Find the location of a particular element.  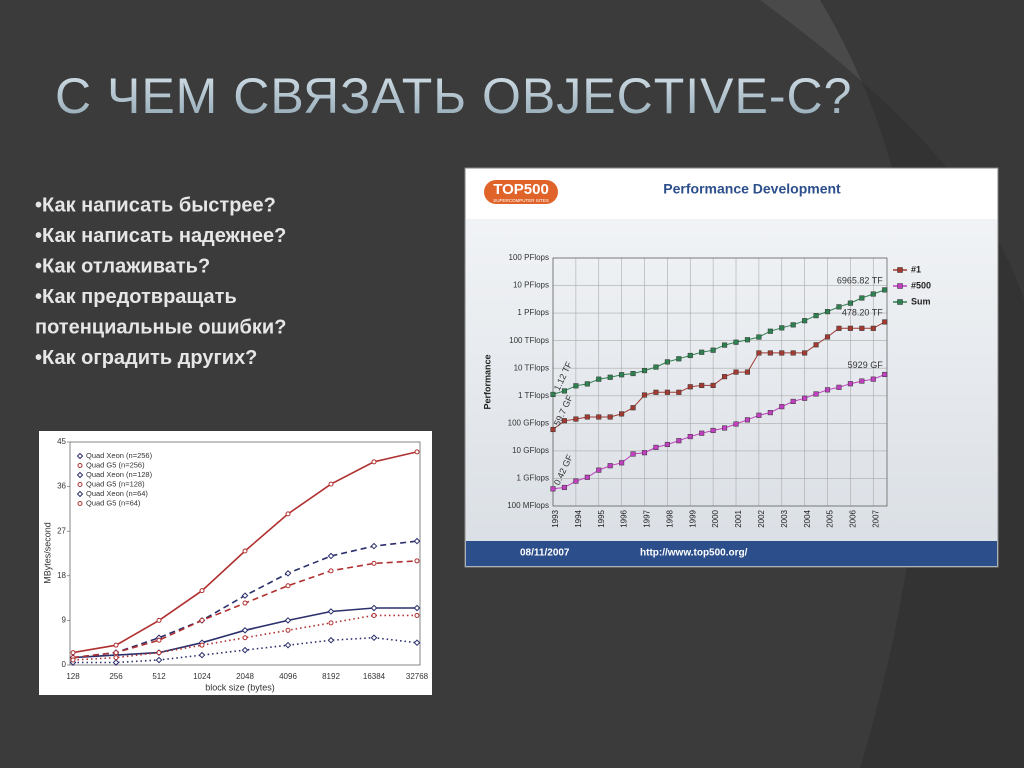

x-axis-label: block size (bytes) is located at coordinates (240, 687).